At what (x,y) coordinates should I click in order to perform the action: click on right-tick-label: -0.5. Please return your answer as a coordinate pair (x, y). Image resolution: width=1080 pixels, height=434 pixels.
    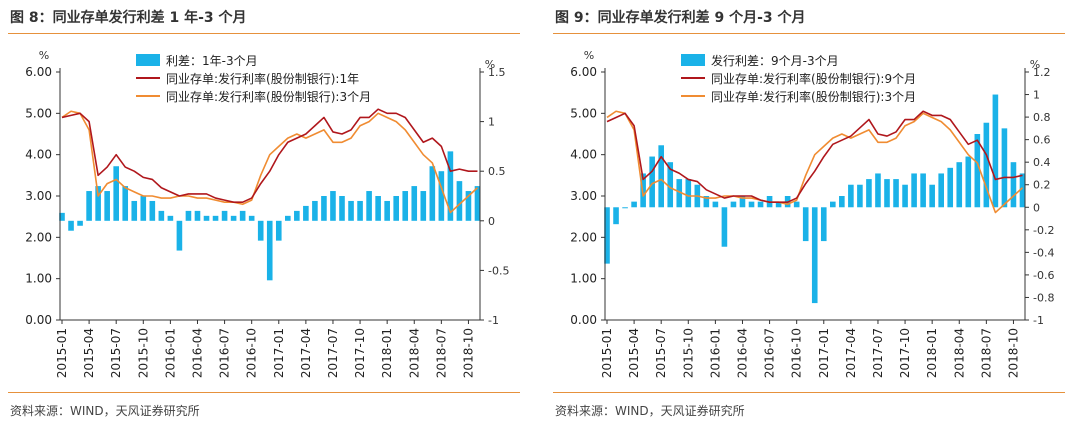
    Looking at the image, I should click on (498, 270).